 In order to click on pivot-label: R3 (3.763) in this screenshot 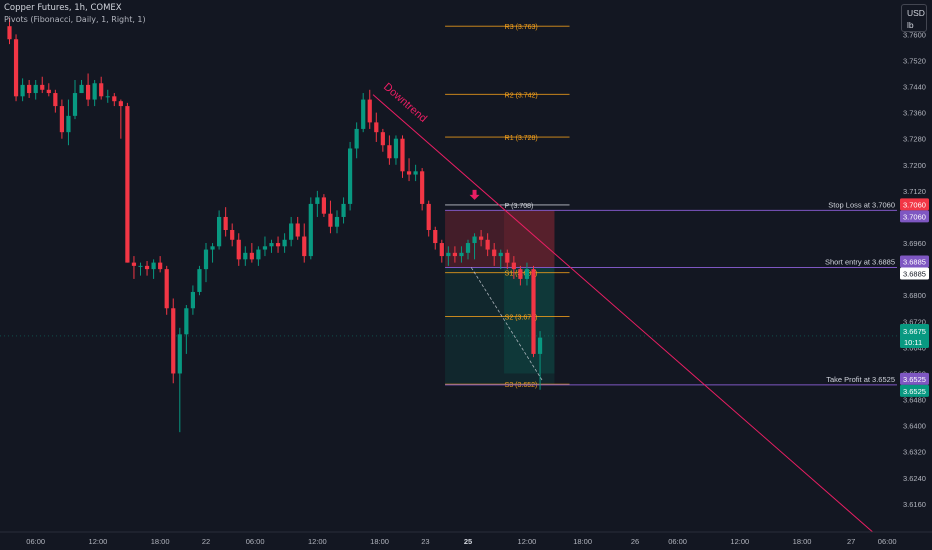, I will do `click(521, 27)`.